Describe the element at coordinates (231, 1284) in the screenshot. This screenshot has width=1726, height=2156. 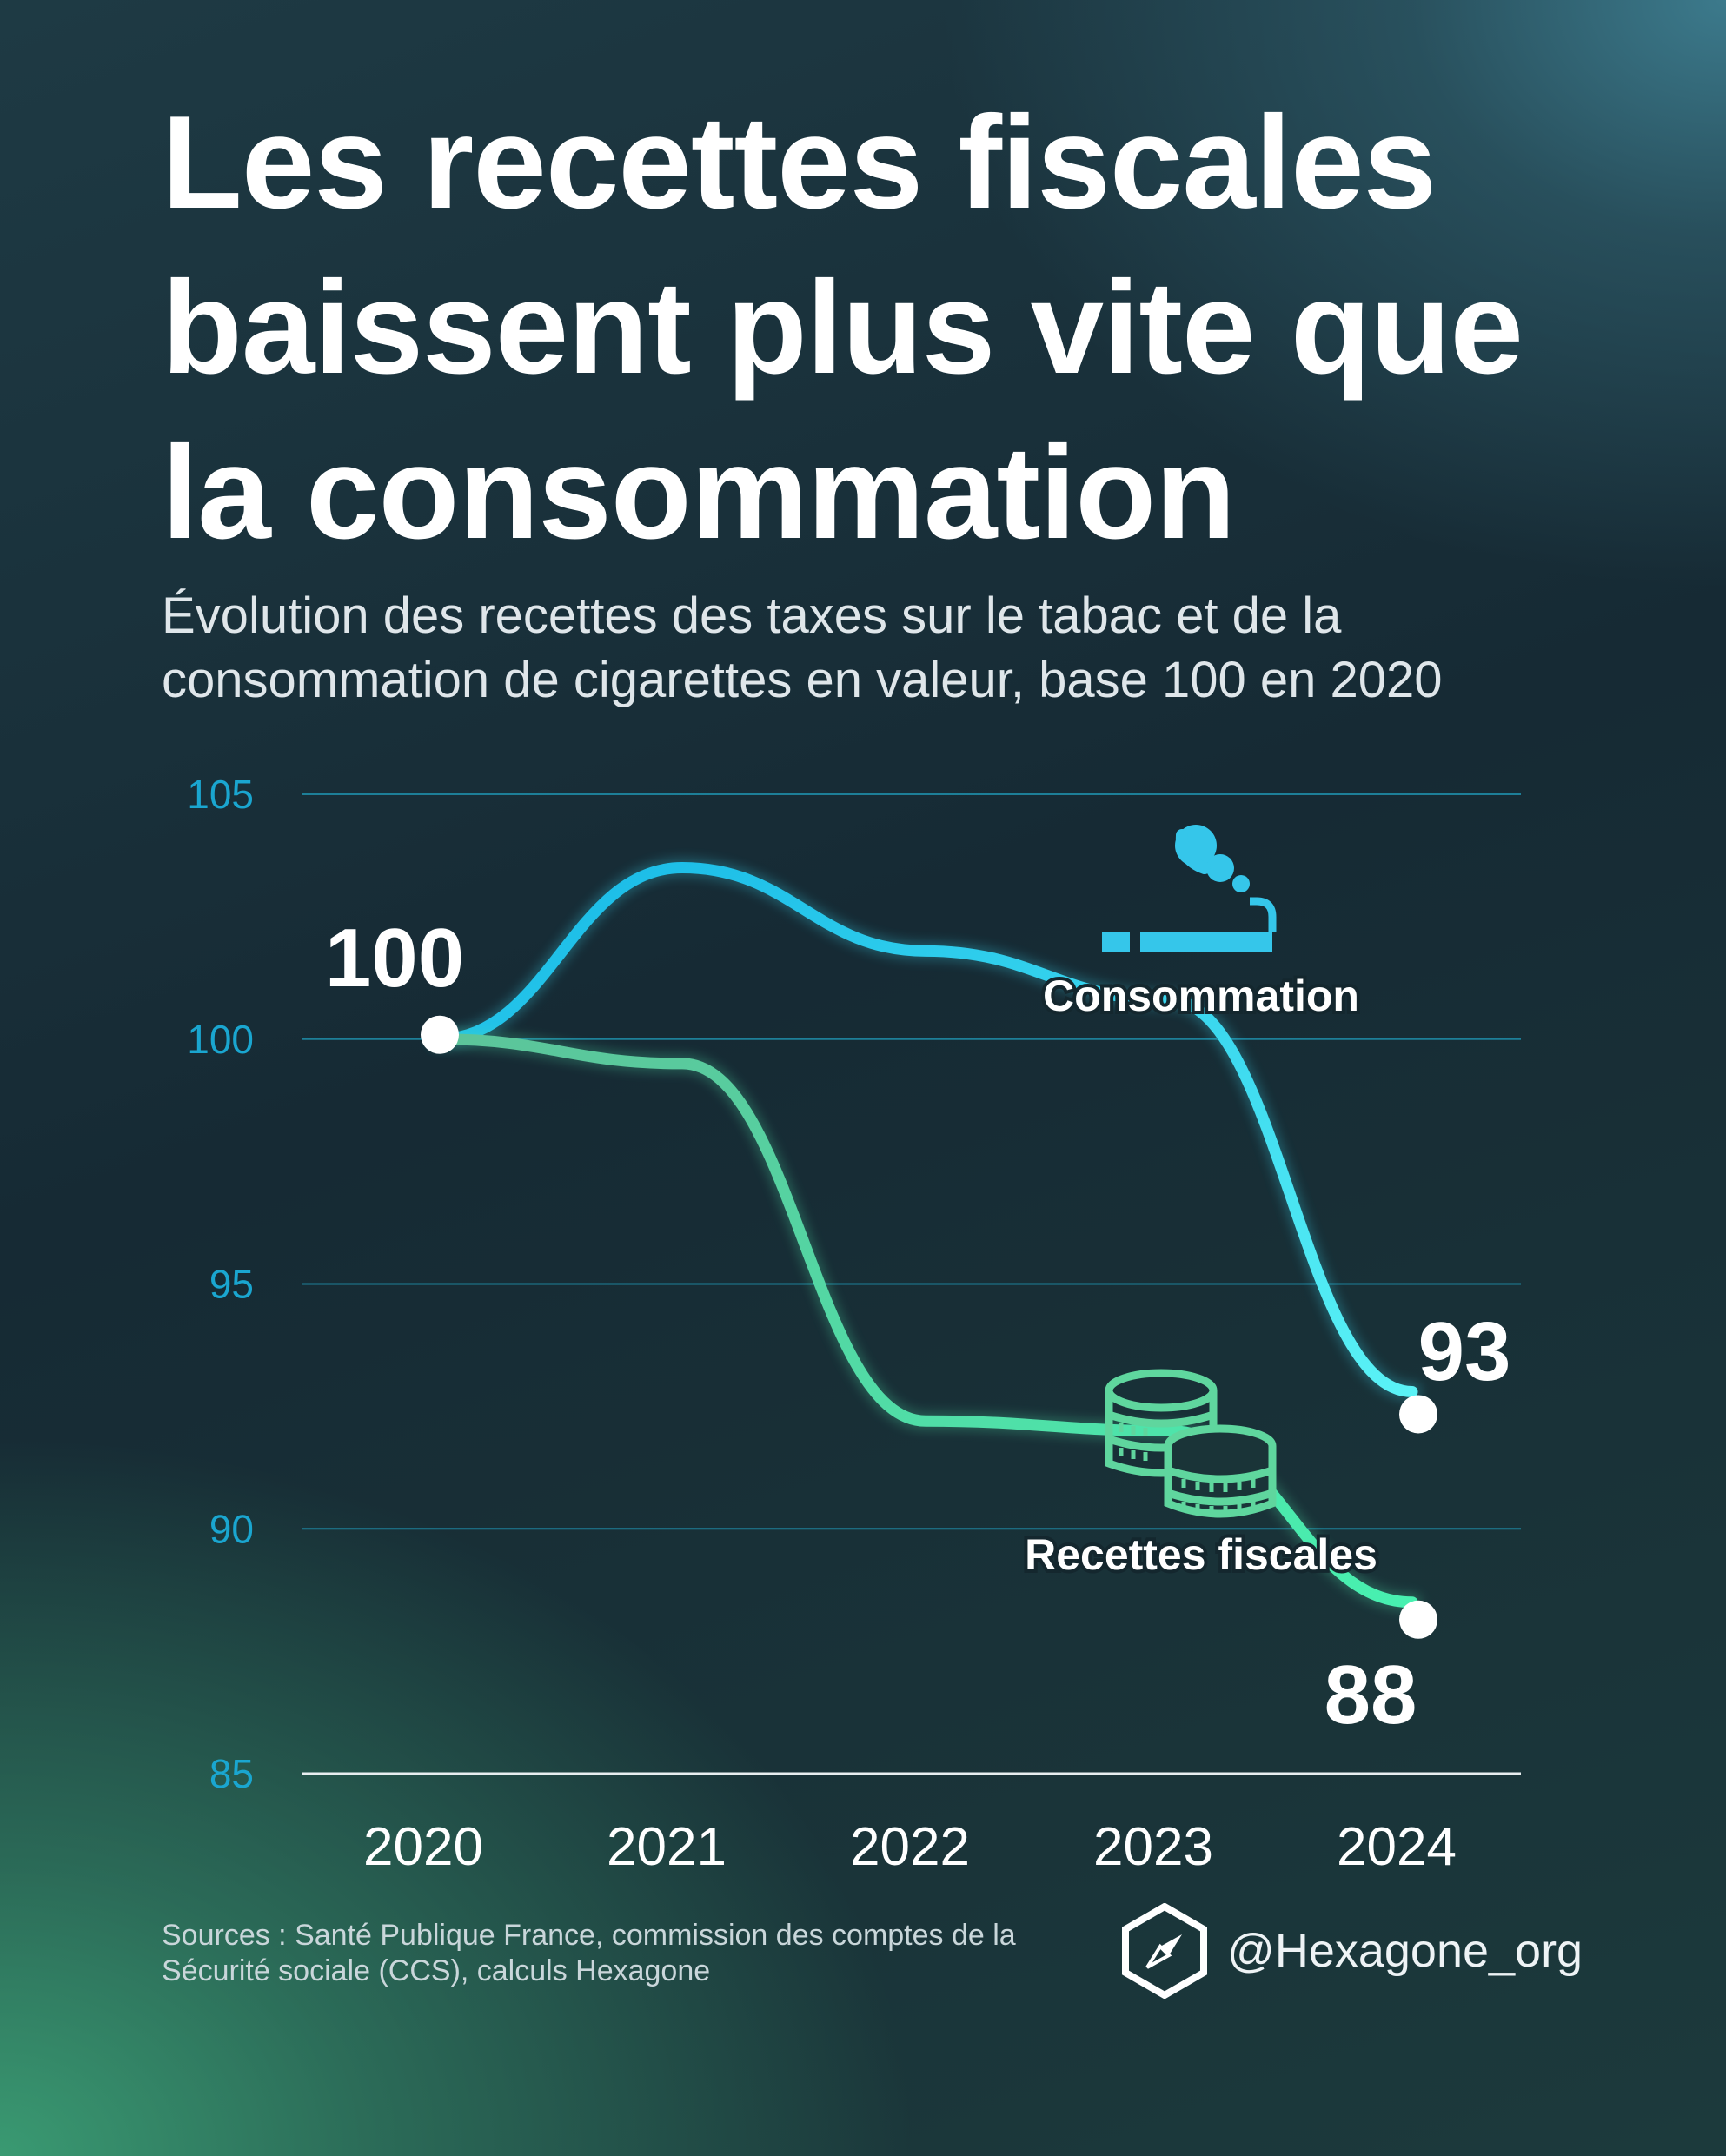
I see `y-tick-label: 95` at that location.